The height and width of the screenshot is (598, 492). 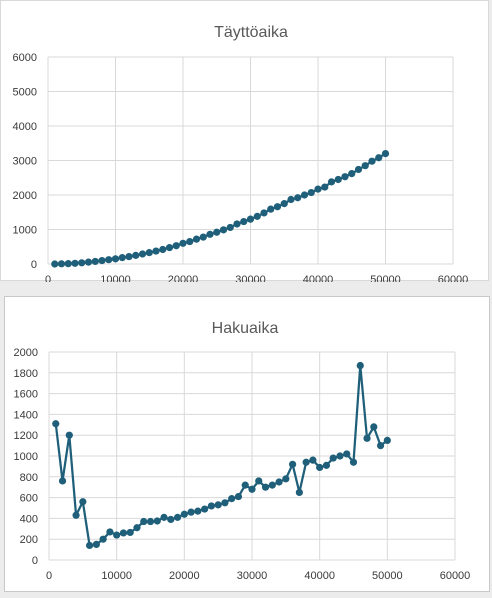 What do you see at coordinates (29, 499) in the screenshot?
I see `y-tick-label-haku-3: 600` at bounding box center [29, 499].